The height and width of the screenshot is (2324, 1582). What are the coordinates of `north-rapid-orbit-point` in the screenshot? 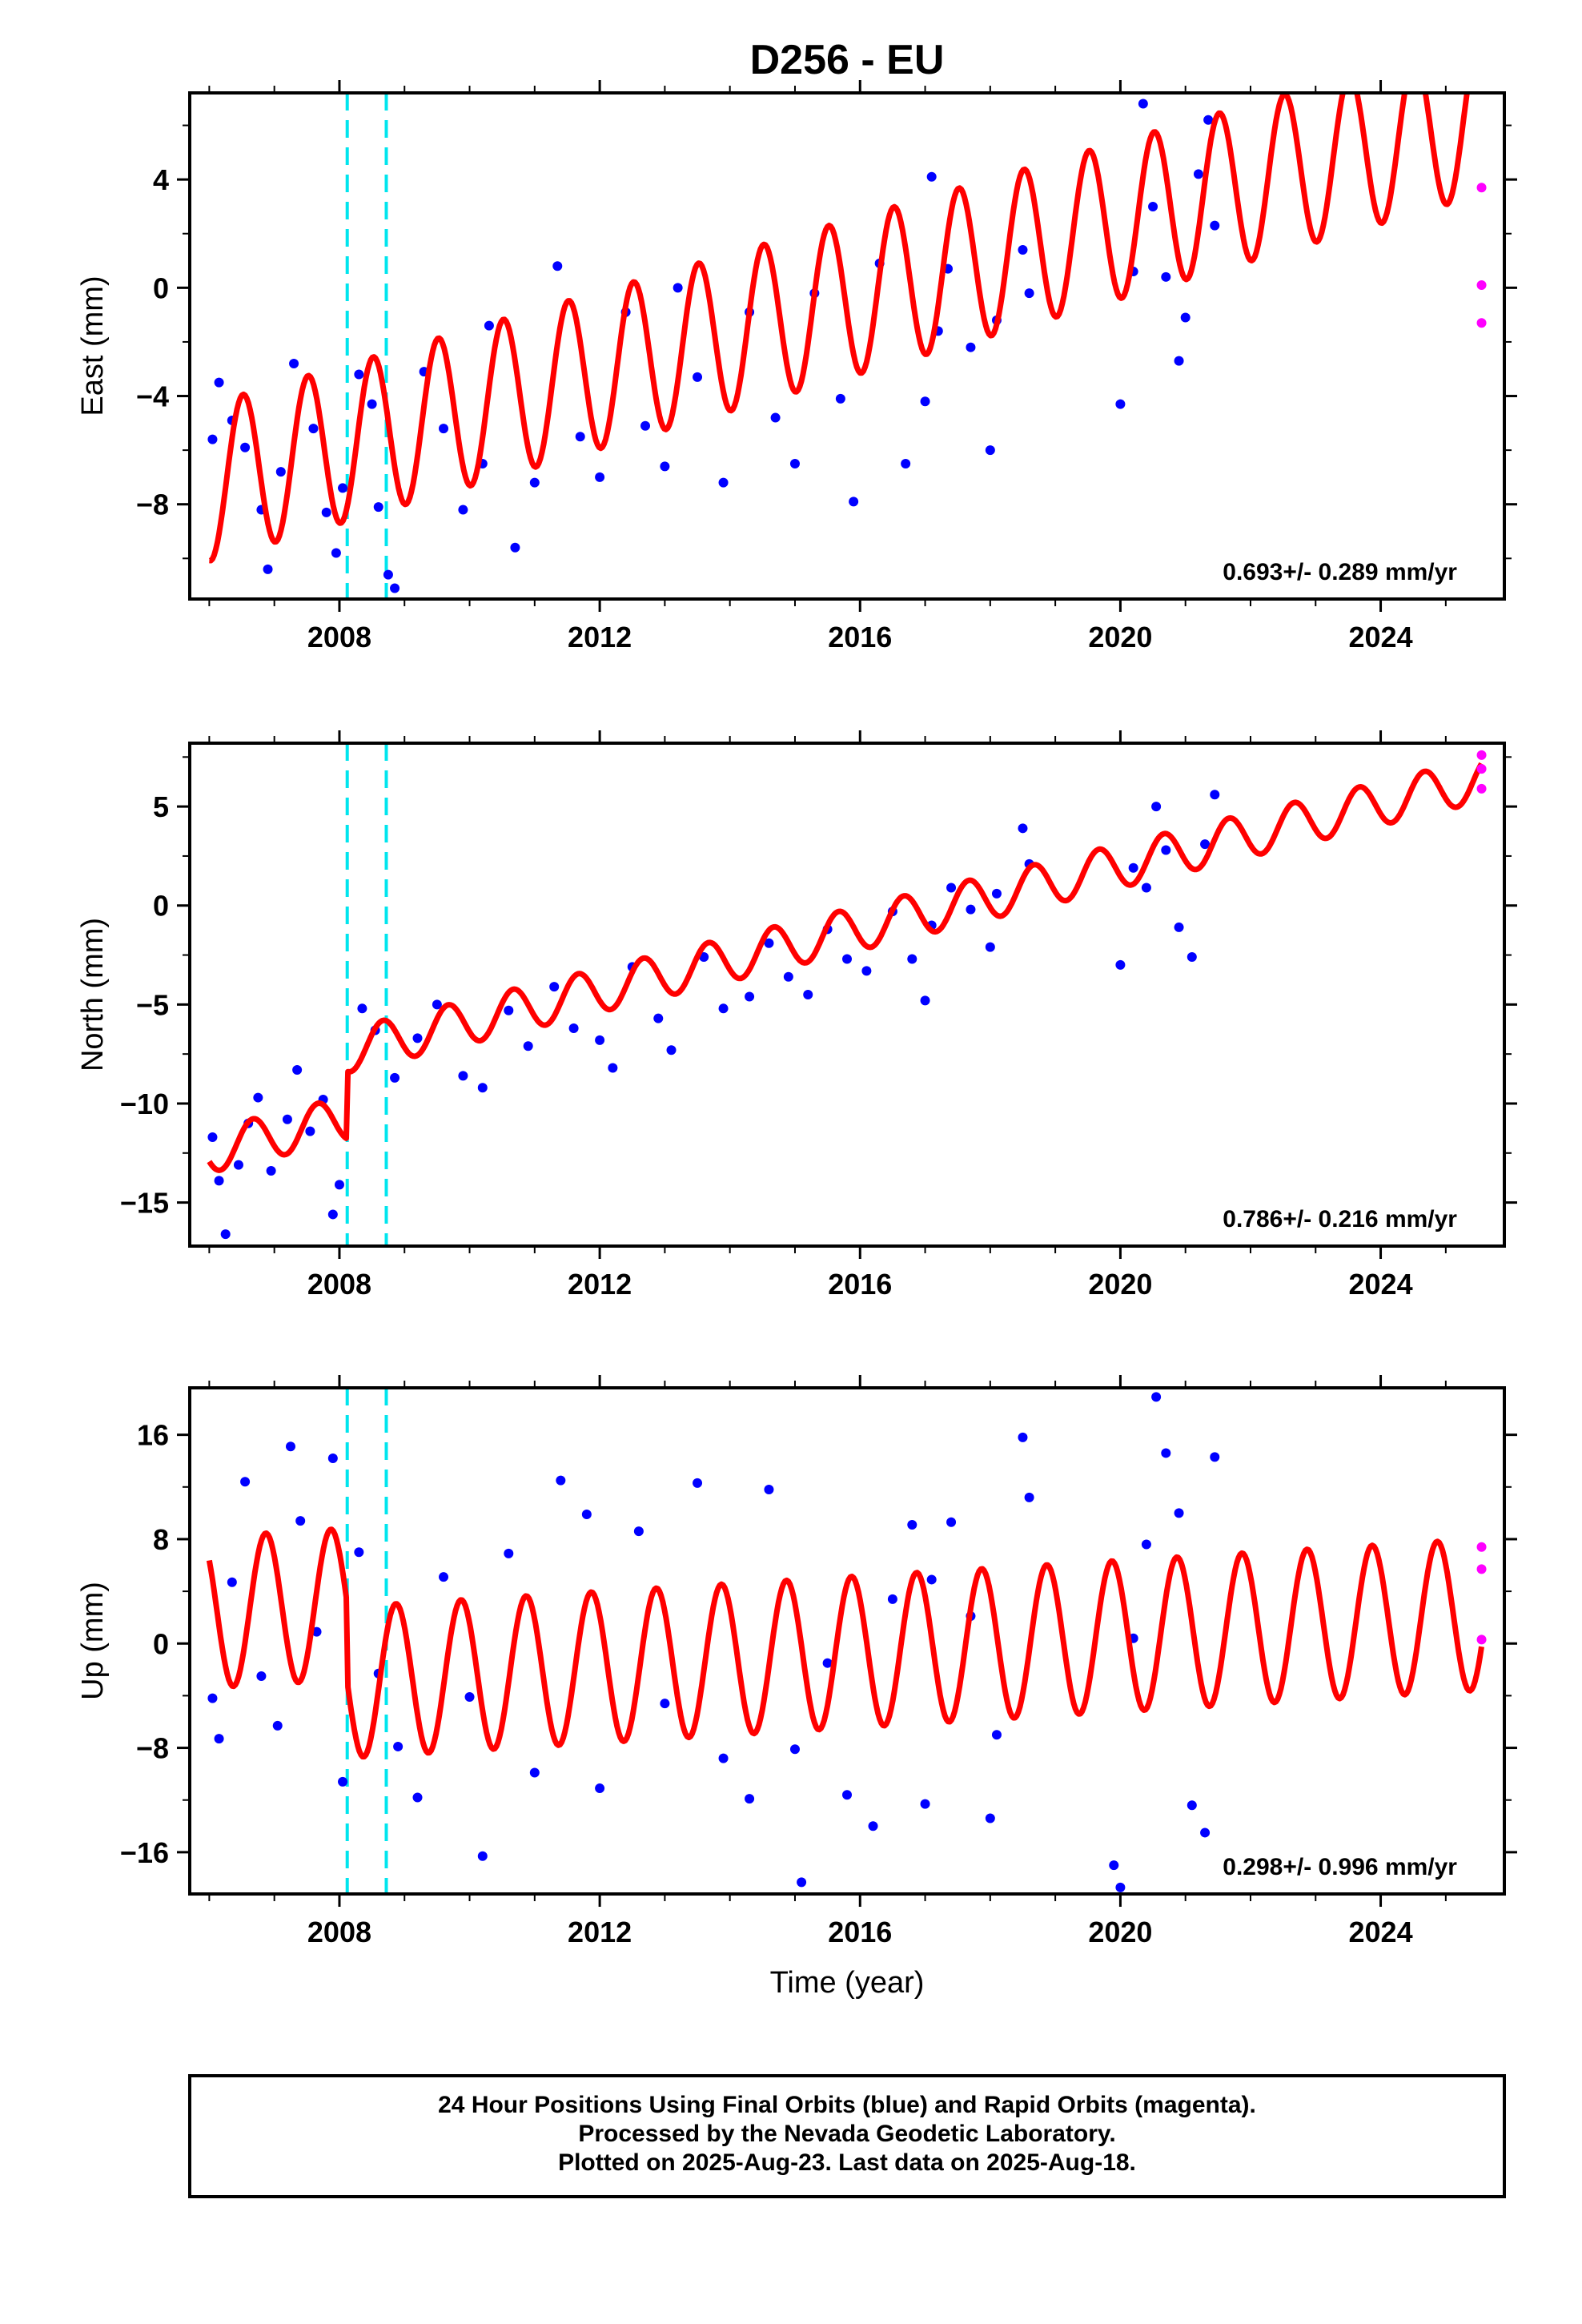 It's located at (1481, 755).